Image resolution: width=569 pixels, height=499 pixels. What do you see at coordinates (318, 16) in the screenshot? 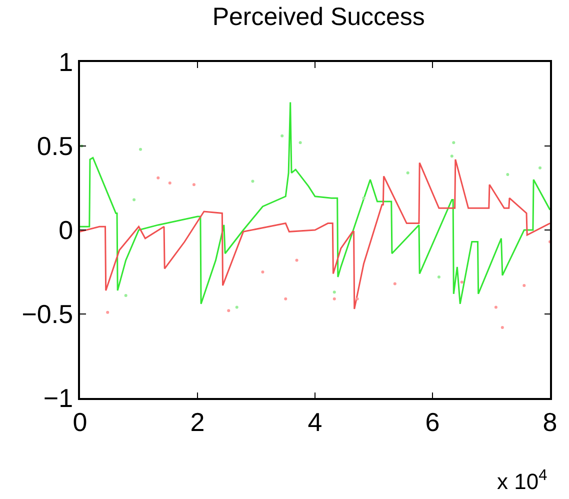
I see `chart-title: Perceived Success` at bounding box center [318, 16].